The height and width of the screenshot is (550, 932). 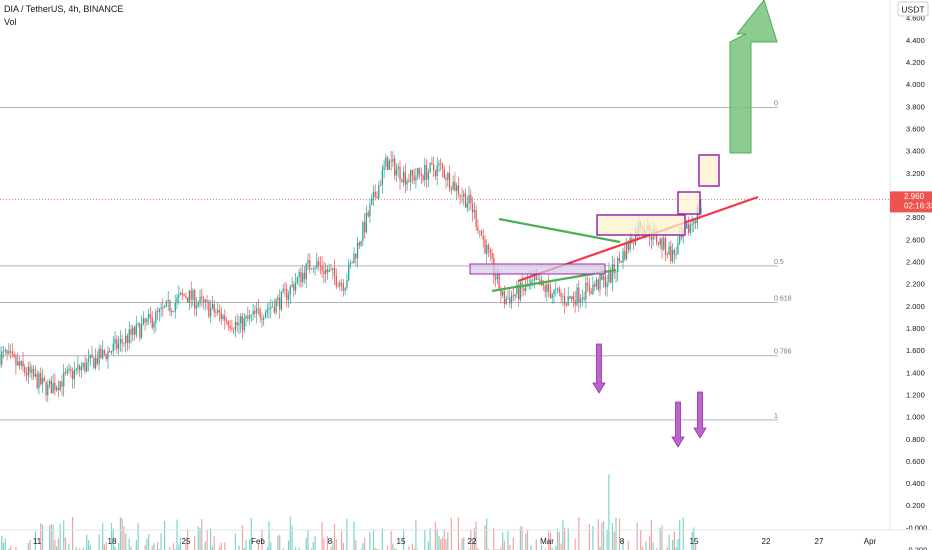 I want to click on currency-label: USDT, so click(x=912, y=10).